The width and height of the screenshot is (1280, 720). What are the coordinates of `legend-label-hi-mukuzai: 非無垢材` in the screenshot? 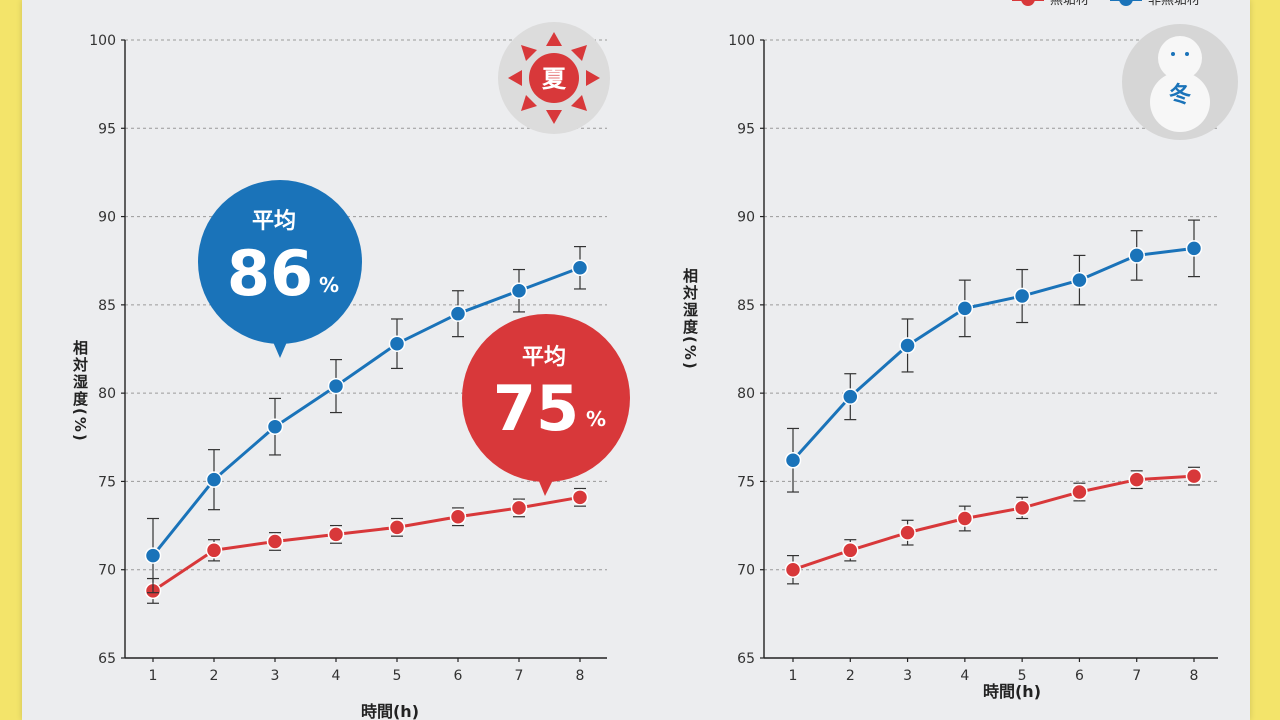 It's located at (1174, 4).